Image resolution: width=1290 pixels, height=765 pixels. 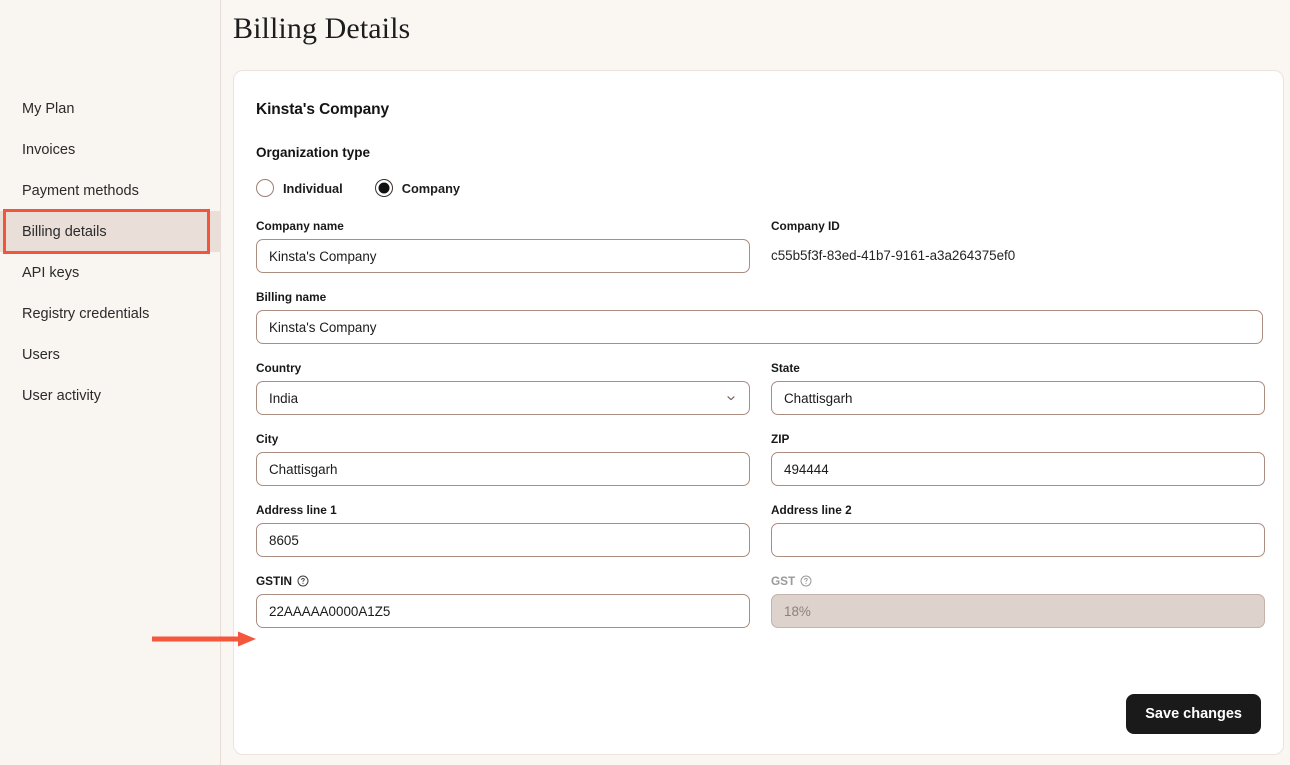 What do you see at coordinates (313, 188) in the screenshot?
I see `radio-label-individual: Individual` at bounding box center [313, 188].